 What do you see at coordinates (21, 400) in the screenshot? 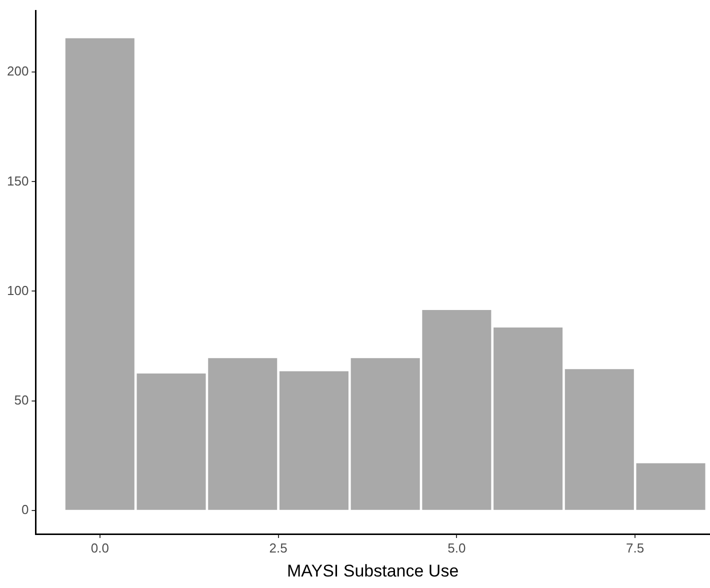
I see `y-tick-label: 50` at bounding box center [21, 400].